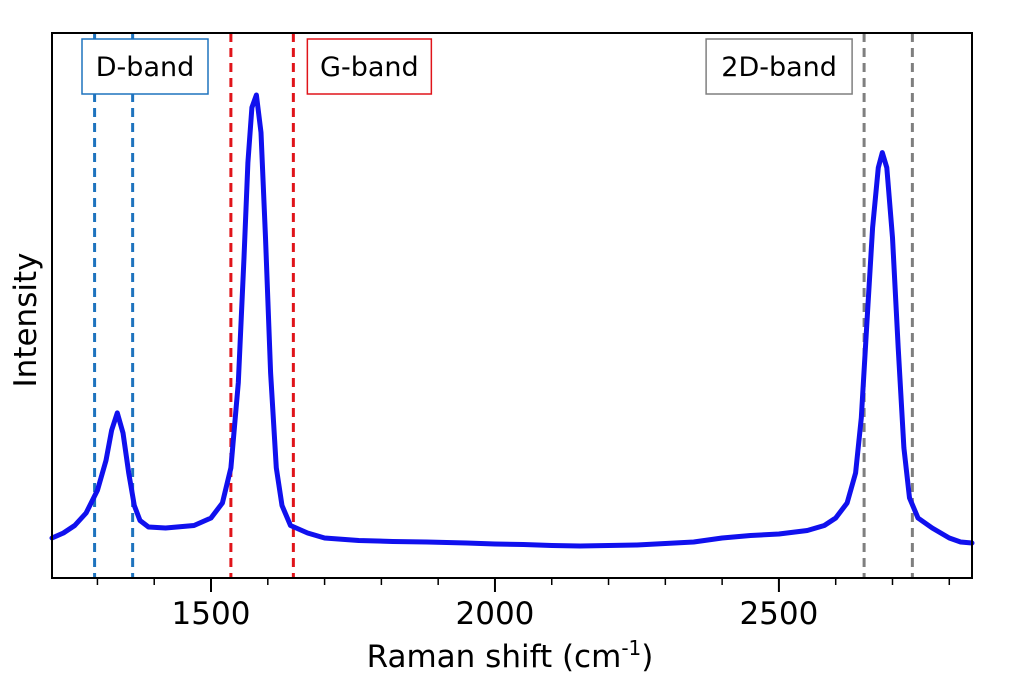 The height and width of the screenshot is (682, 1024). I want to click on x-tick-label: 2000, so click(495, 614).